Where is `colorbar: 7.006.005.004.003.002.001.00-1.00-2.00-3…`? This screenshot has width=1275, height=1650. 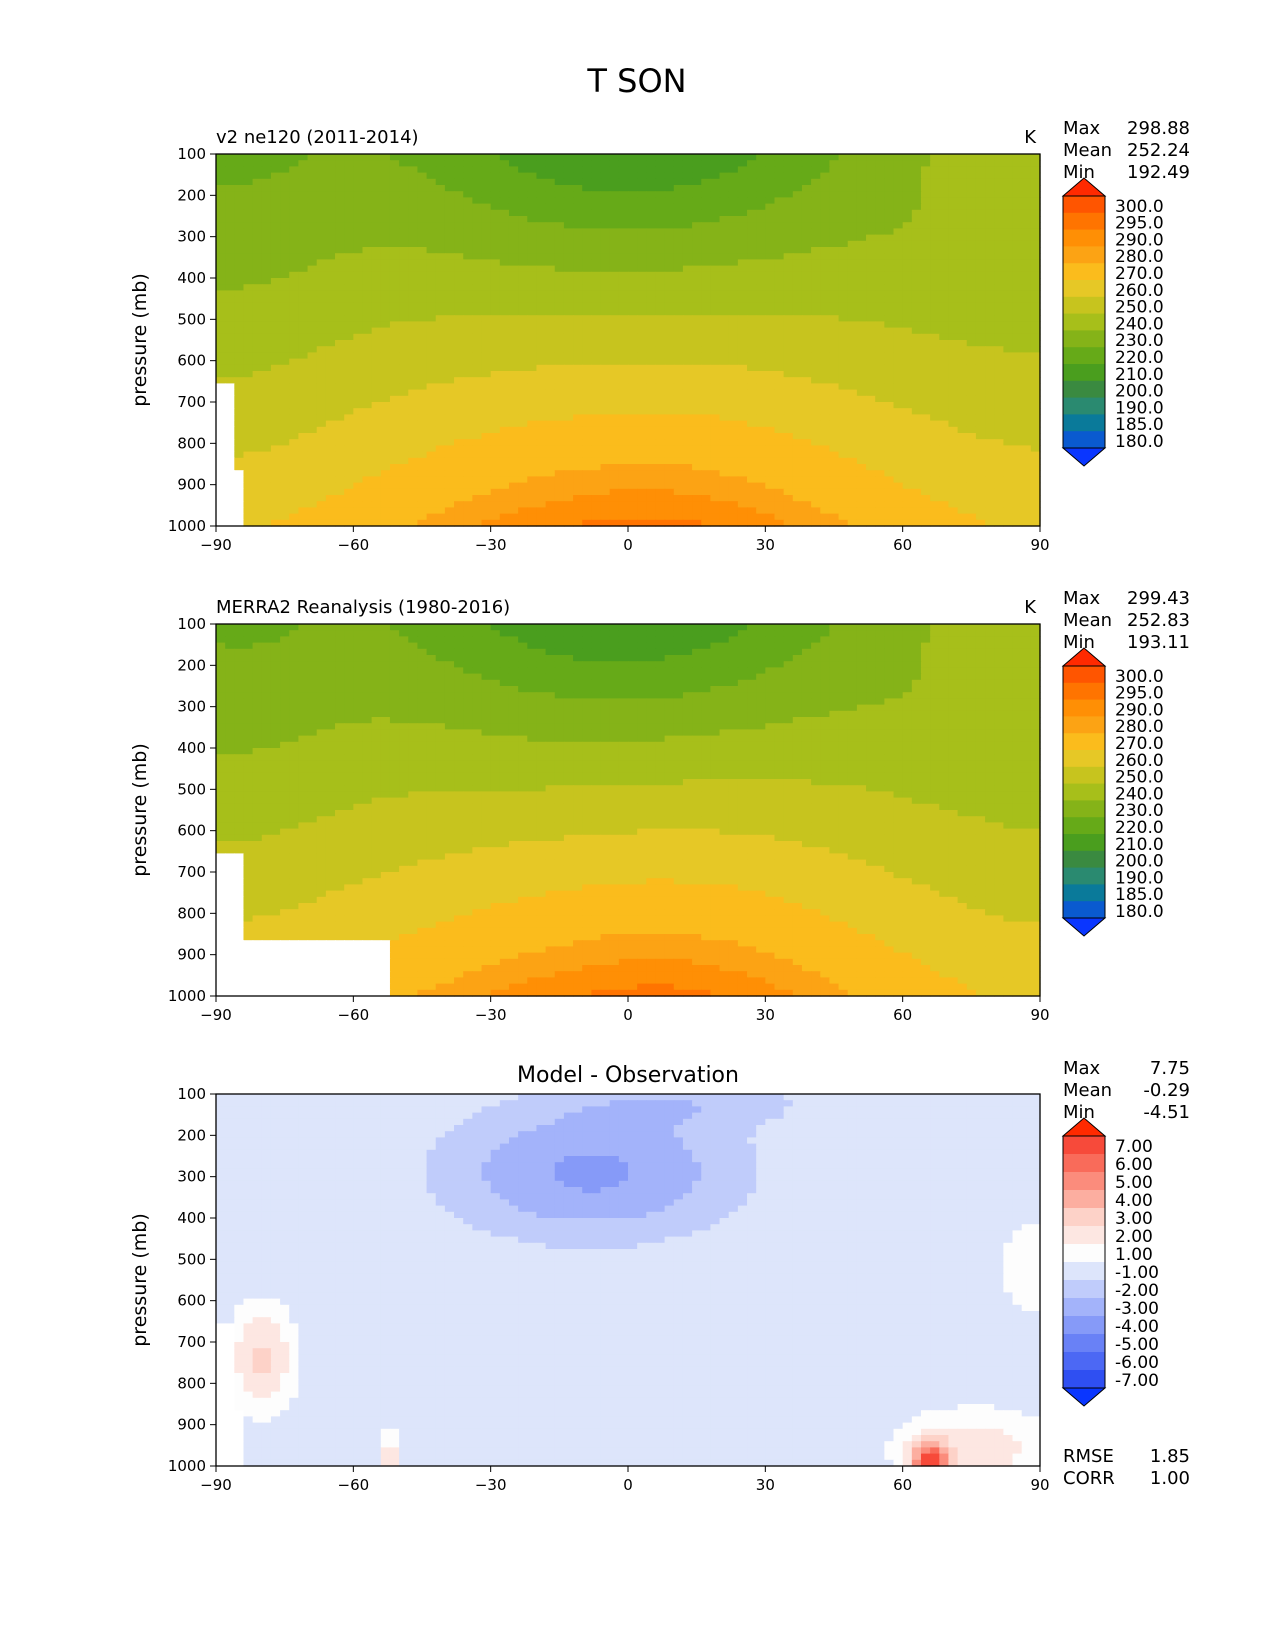 colorbar: 7.006.005.004.003.002.001.00-1.00-2.00-3… is located at coordinates (1110, 1262).